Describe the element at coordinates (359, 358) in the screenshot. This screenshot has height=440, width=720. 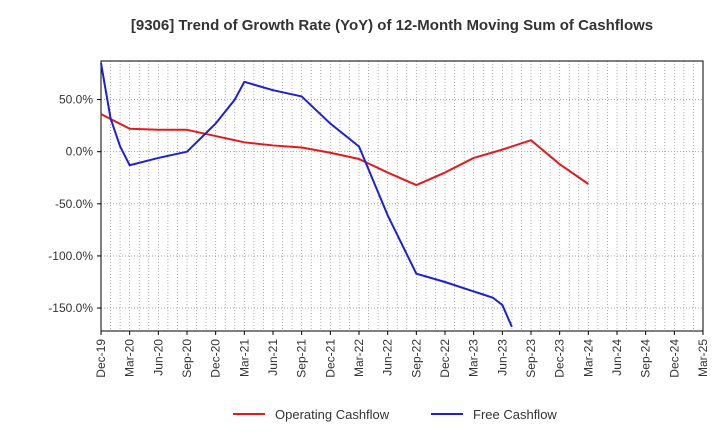
I see `x-tick-label: Mar-22` at that location.